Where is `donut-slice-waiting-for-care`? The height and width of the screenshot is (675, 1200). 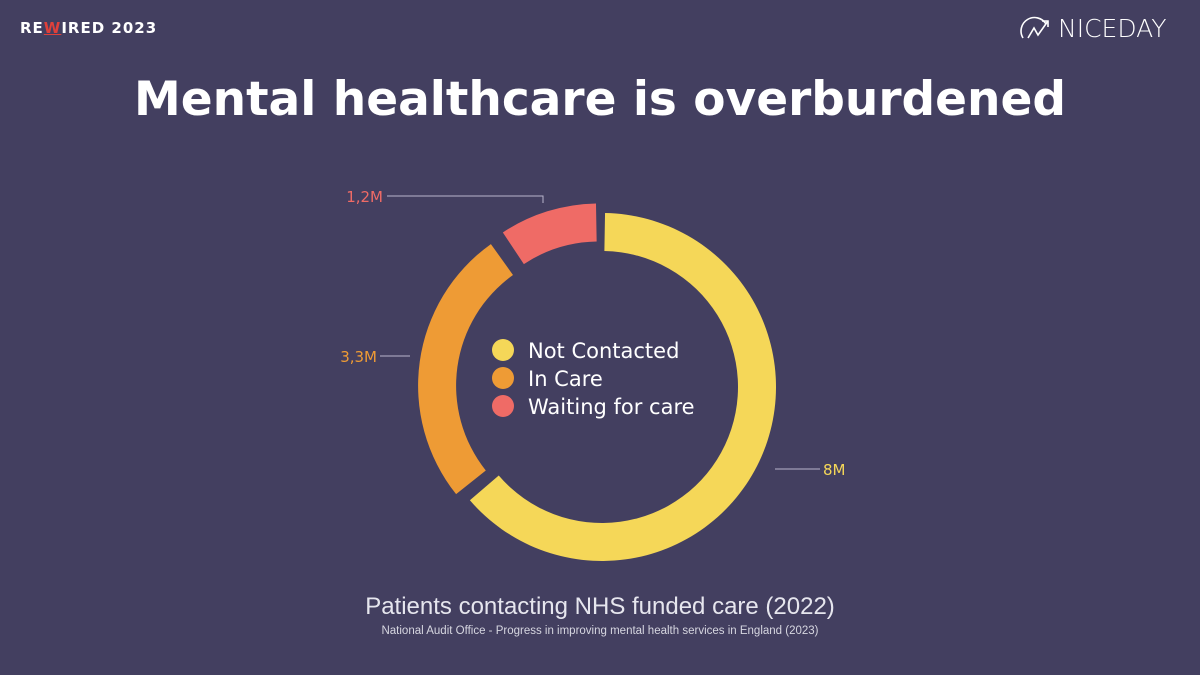 donut-slice-waiting-for-care is located at coordinates (549, 234).